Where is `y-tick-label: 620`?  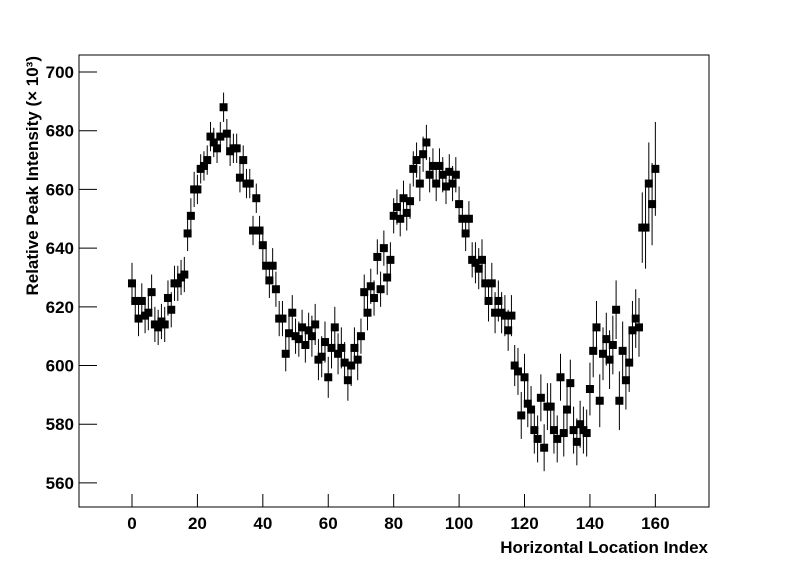 y-tick-label: 620 is located at coordinates (60, 307).